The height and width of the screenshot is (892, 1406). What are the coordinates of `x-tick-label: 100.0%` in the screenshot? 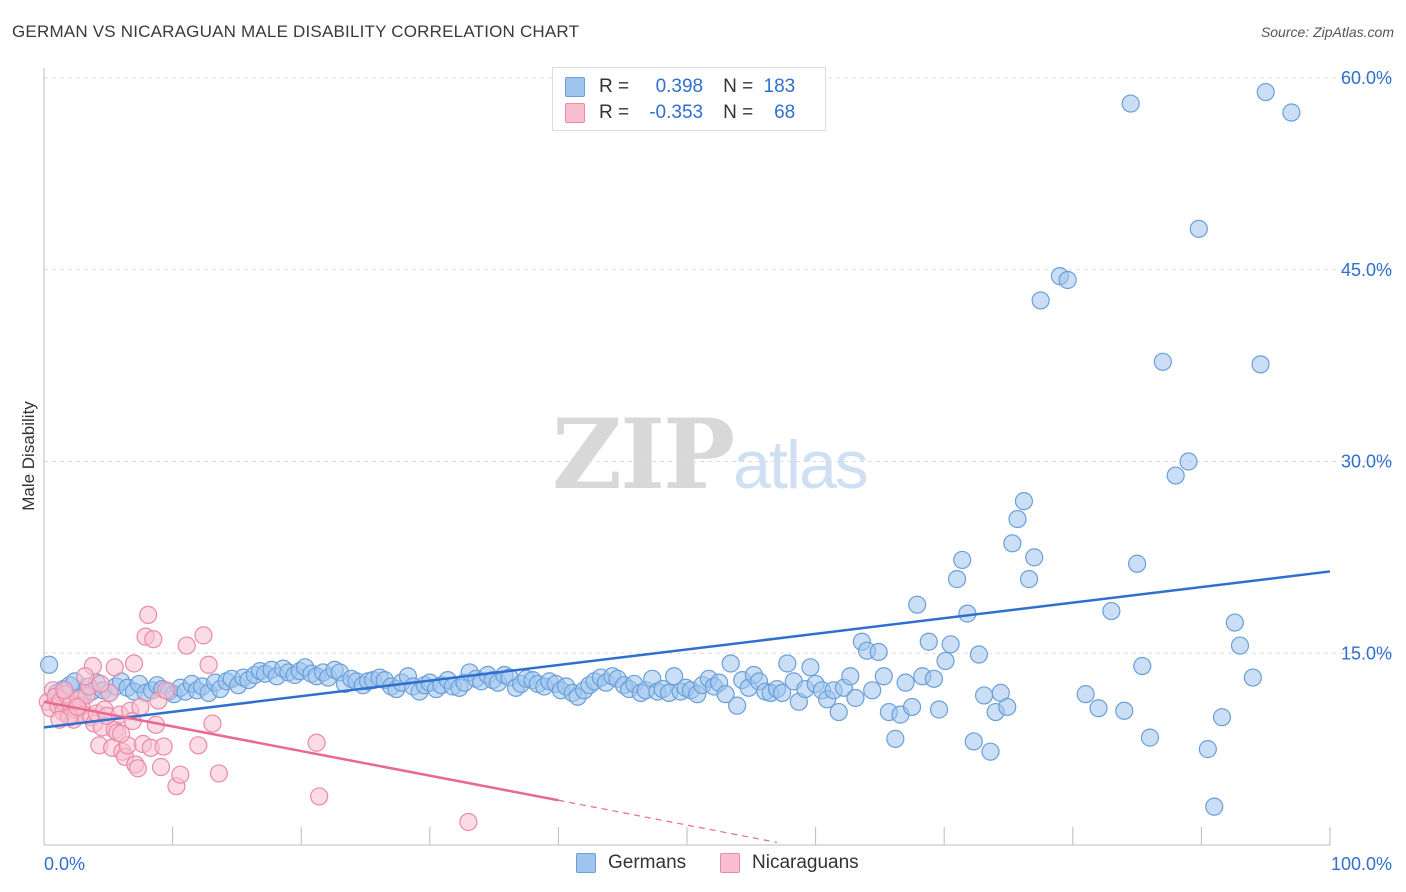 It's located at (1361, 864).